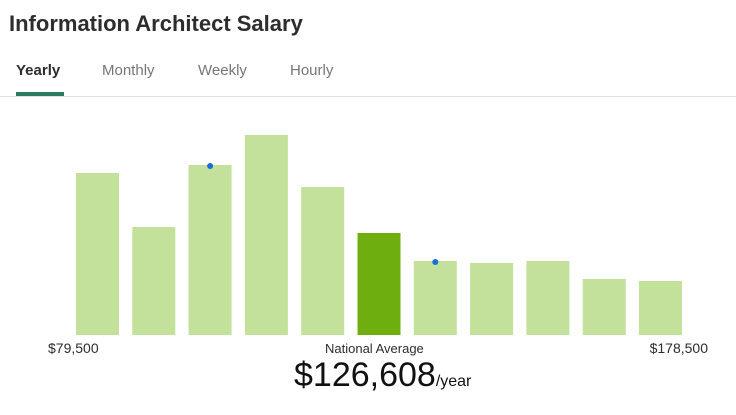 This screenshot has width=736, height=415. I want to click on histogram-bar-national-average, so click(379, 284).